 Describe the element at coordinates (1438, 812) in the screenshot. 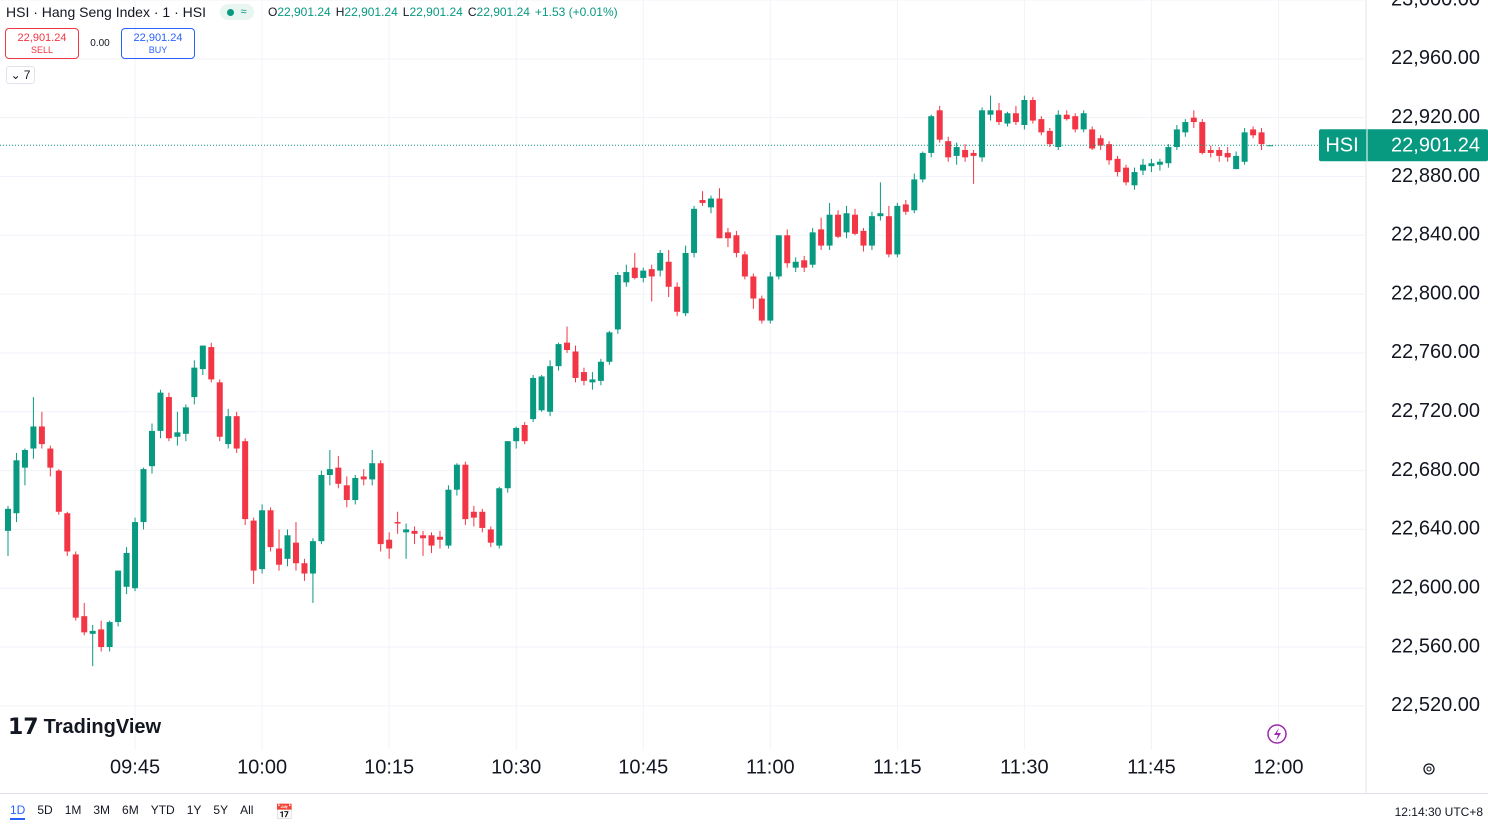

I see `clock: 12:14:30 UTC+8` at that location.